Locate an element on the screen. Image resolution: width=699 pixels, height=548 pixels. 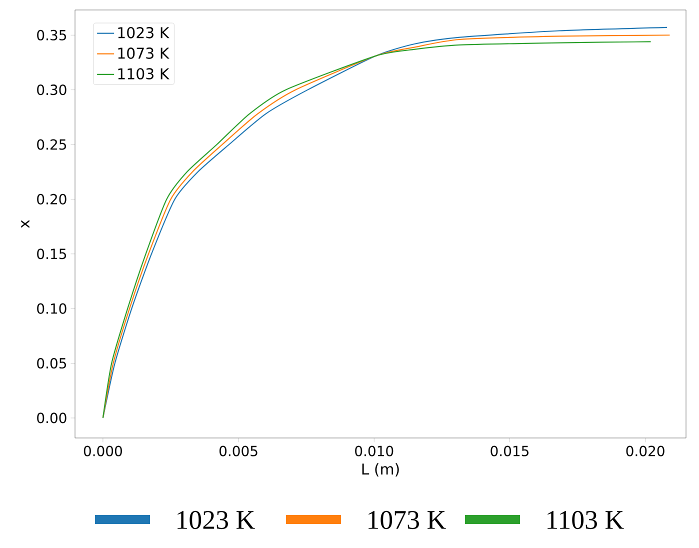
y-tick-label: 0.30 is located at coordinates (51, 90).